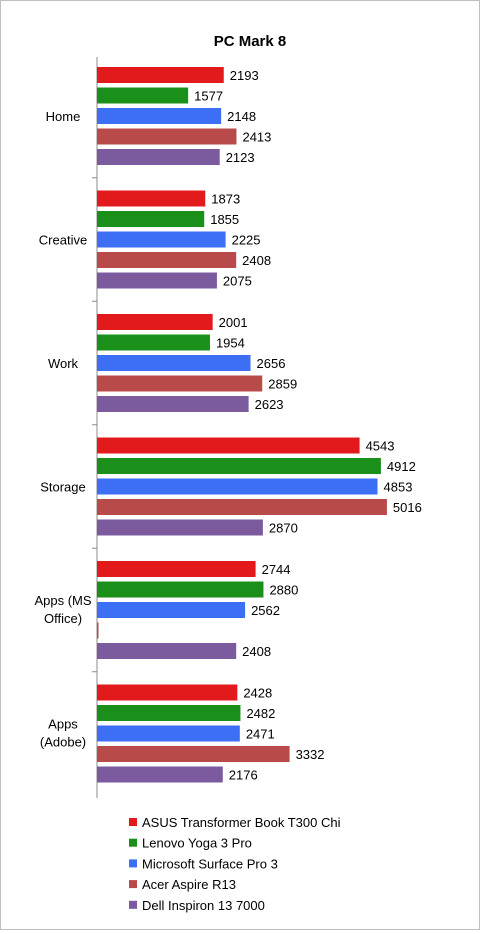 The image size is (480, 934). Describe the element at coordinates (240, 157) in the screenshot. I see `data-label-0-4: 2123` at that location.